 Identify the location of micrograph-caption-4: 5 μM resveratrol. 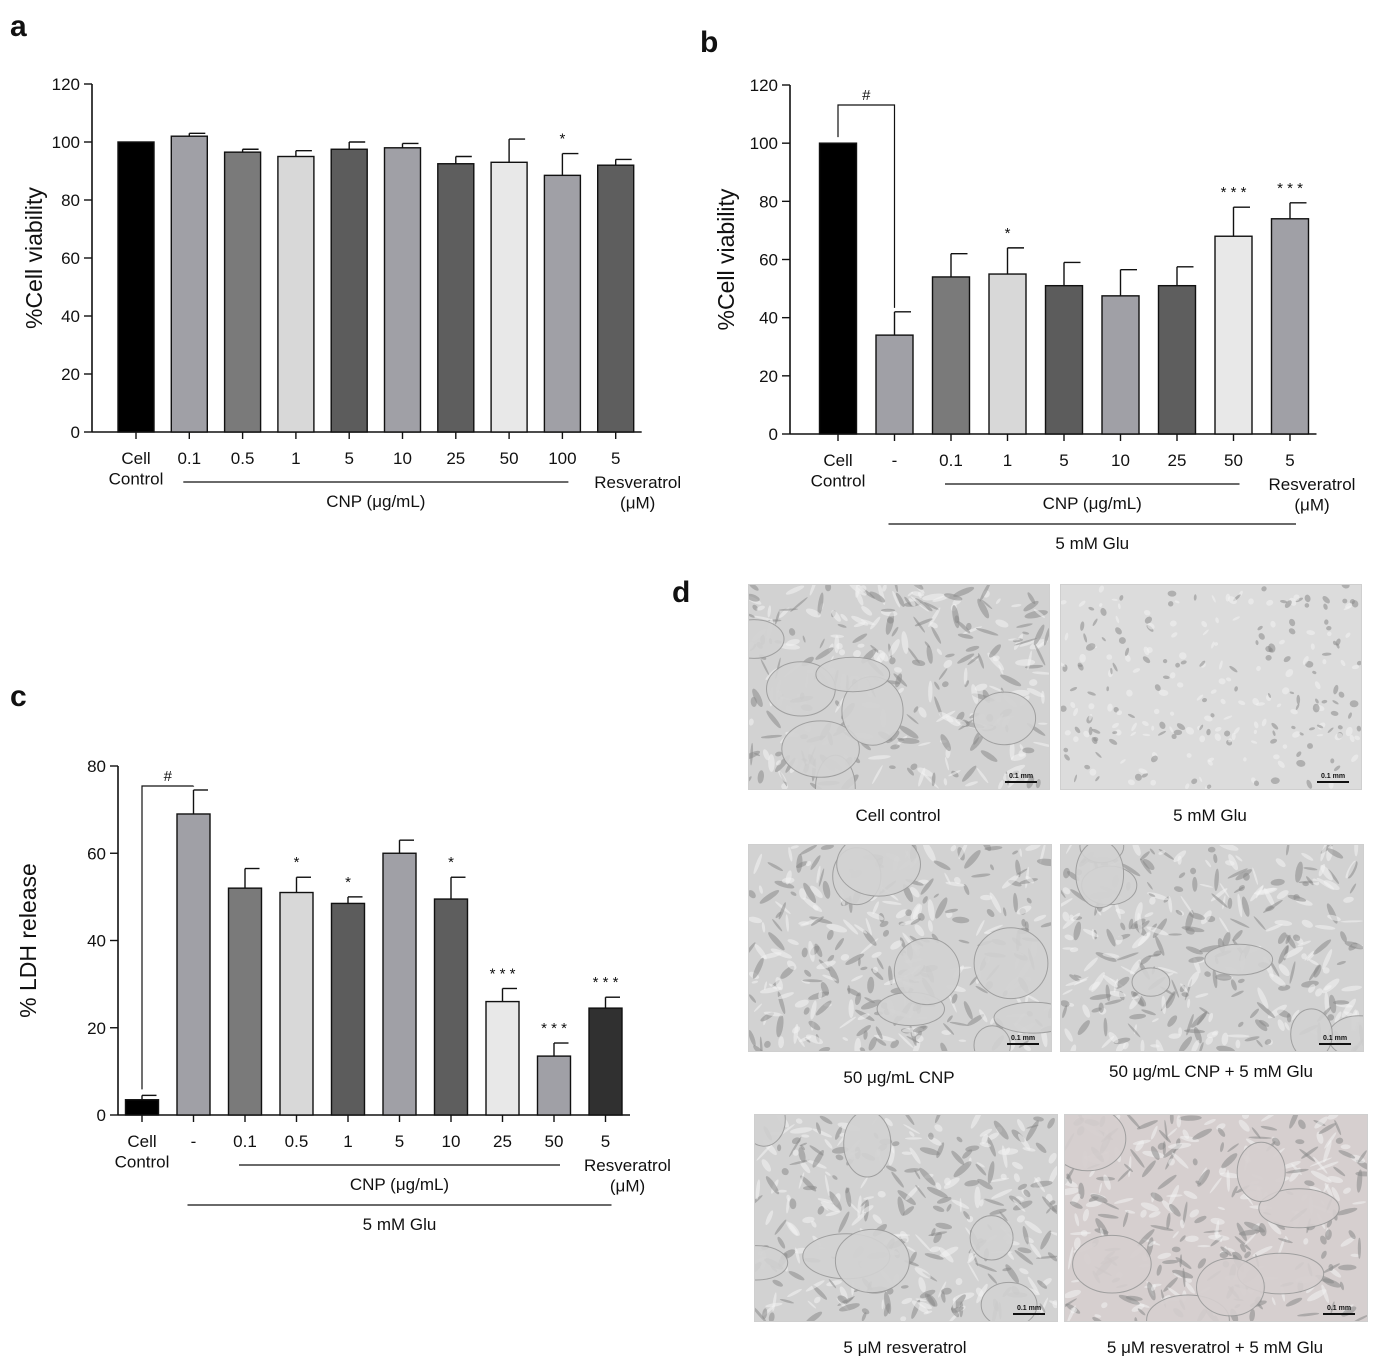
(905, 1347).